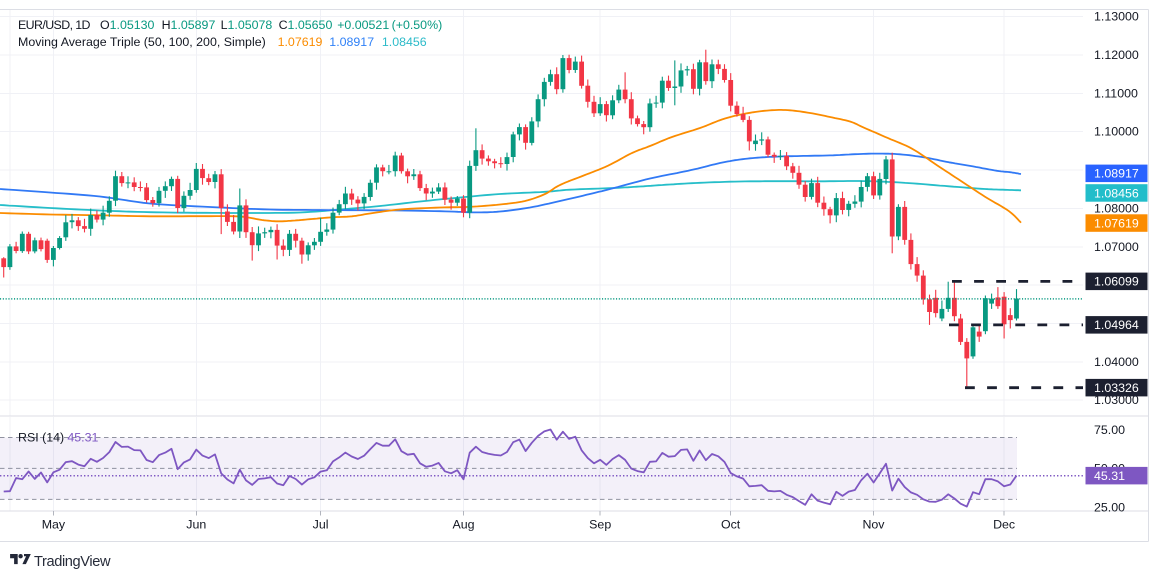  What do you see at coordinates (72, 562) in the screenshot?
I see `svg-text: TradingView` at bounding box center [72, 562].